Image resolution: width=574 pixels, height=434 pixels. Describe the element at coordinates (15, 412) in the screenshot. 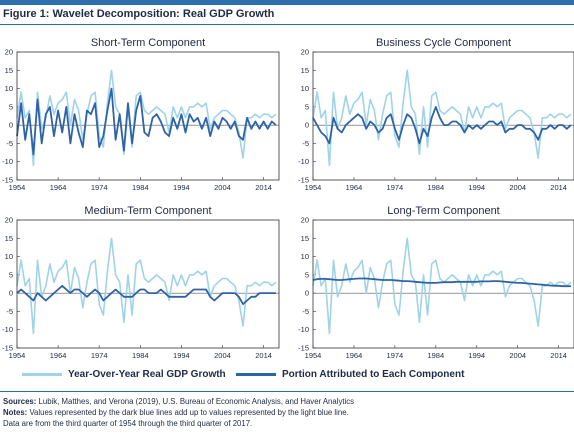

I see `notes-label: Notes:` at that location.